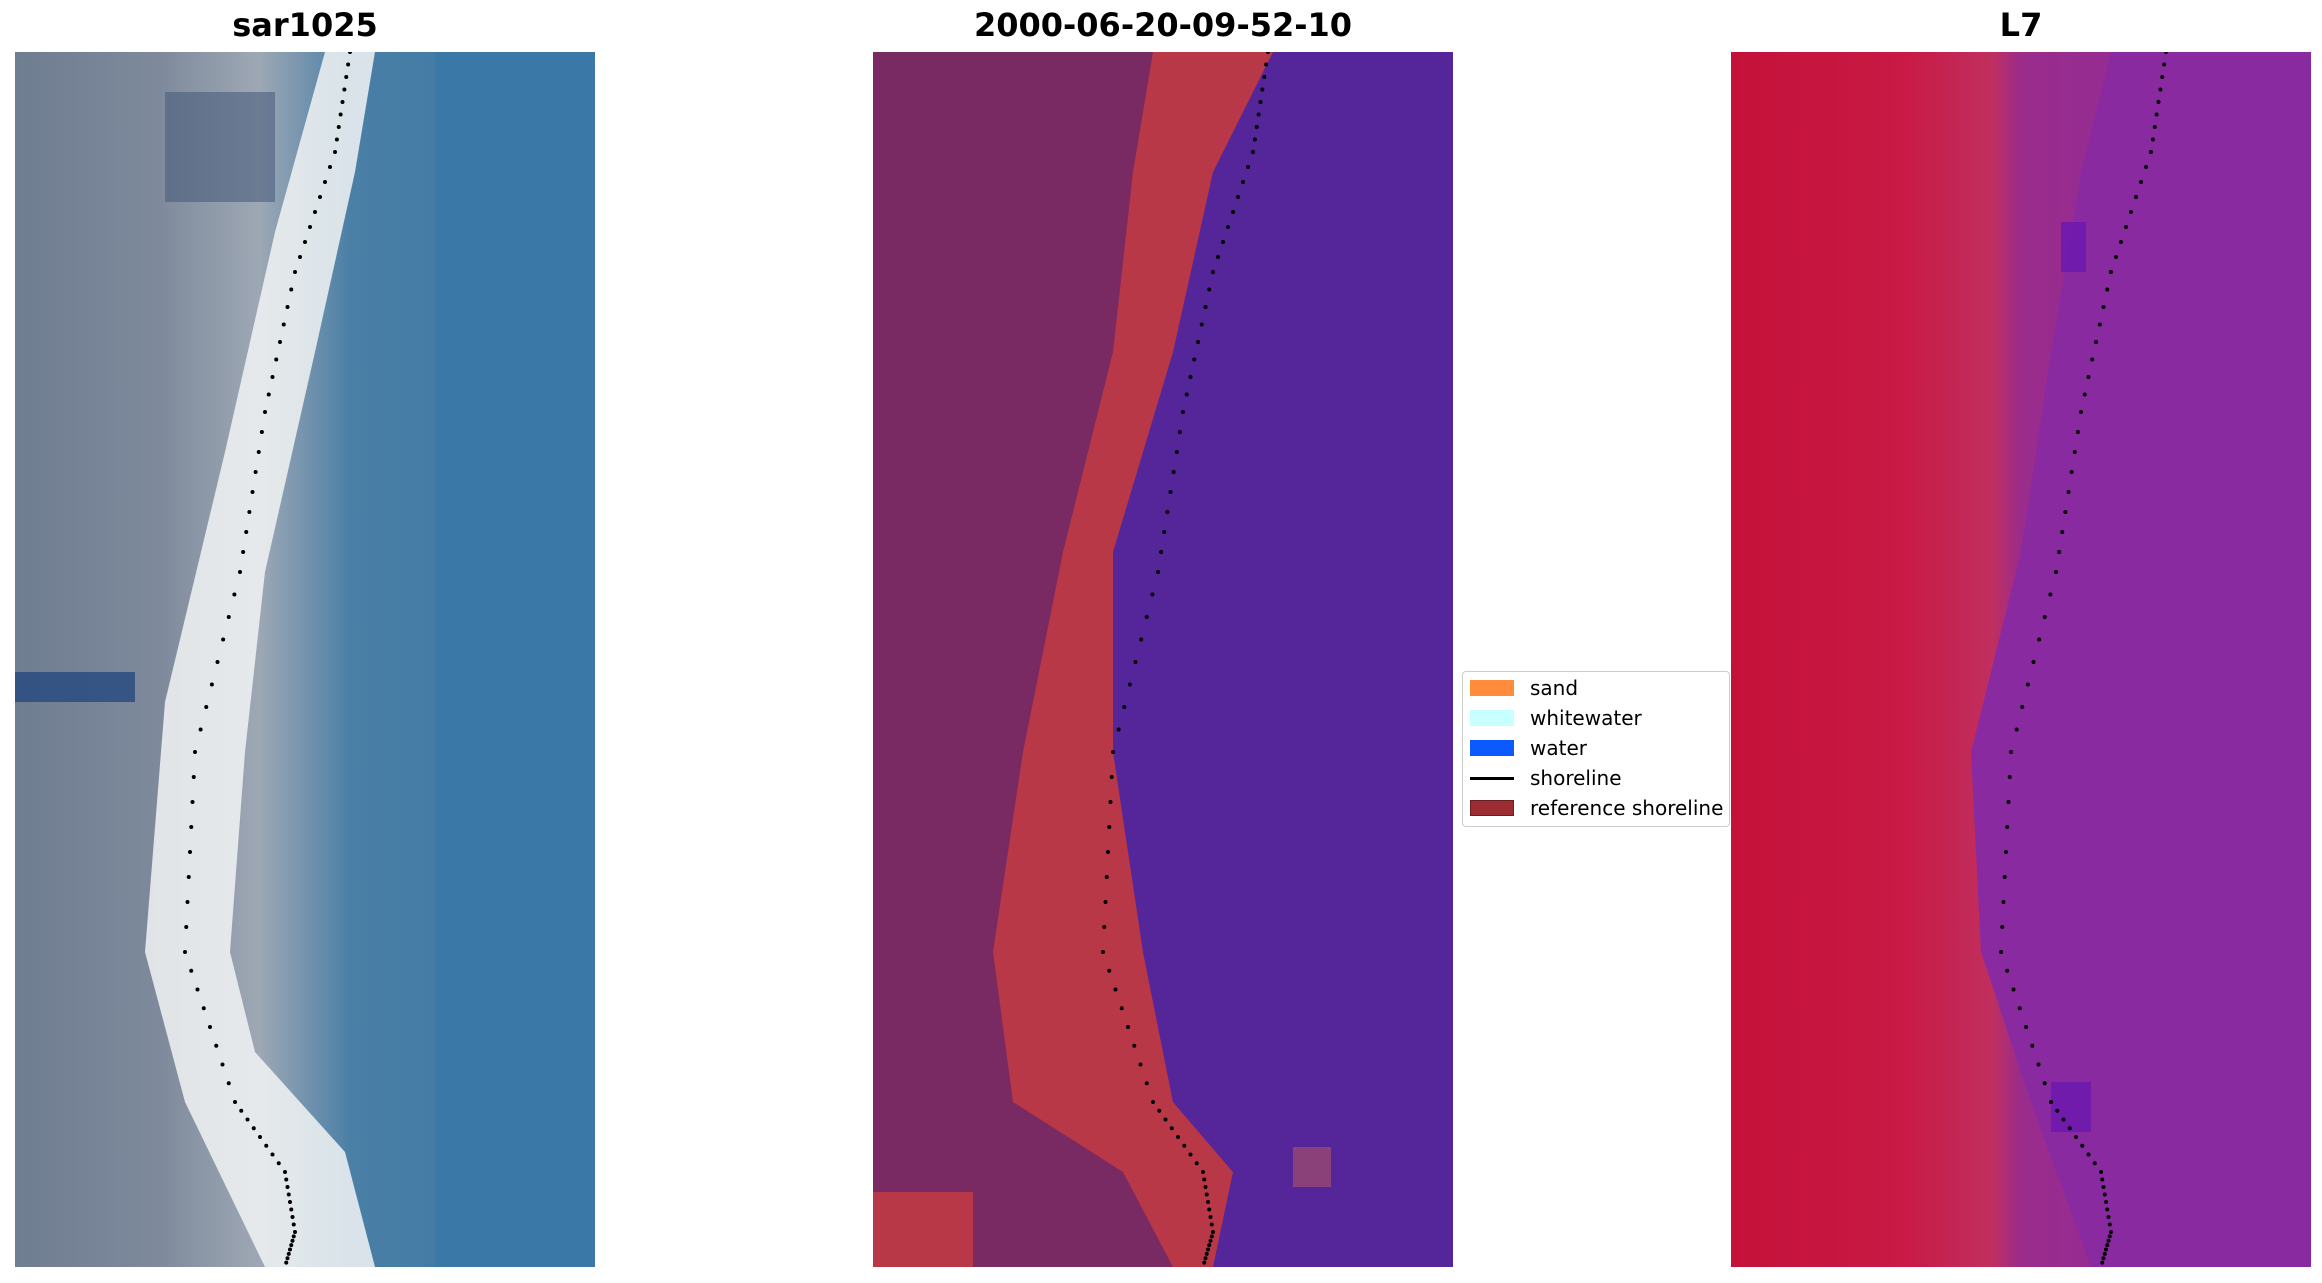  What do you see at coordinates (2021, 25) in the screenshot?
I see `panel-title-l7: L7` at bounding box center [2021, 25].